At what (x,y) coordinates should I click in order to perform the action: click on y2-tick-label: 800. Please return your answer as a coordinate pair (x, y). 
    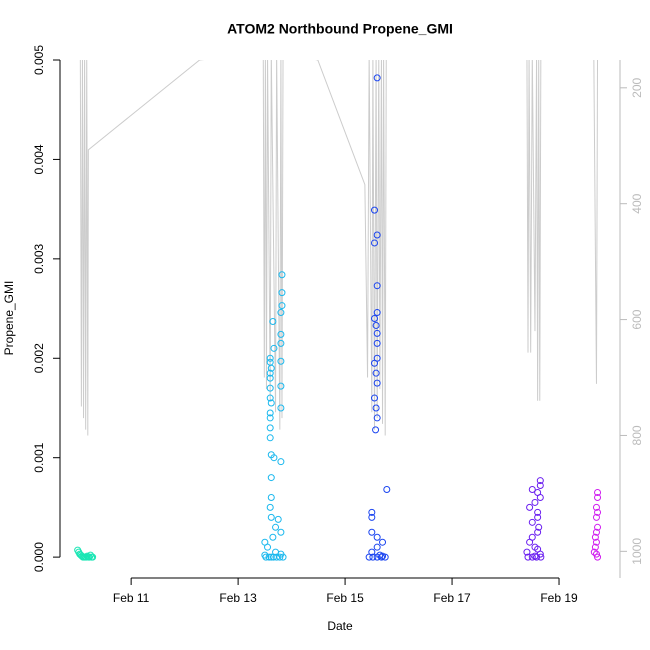
    Looking at the image, I should click on (637, 435).